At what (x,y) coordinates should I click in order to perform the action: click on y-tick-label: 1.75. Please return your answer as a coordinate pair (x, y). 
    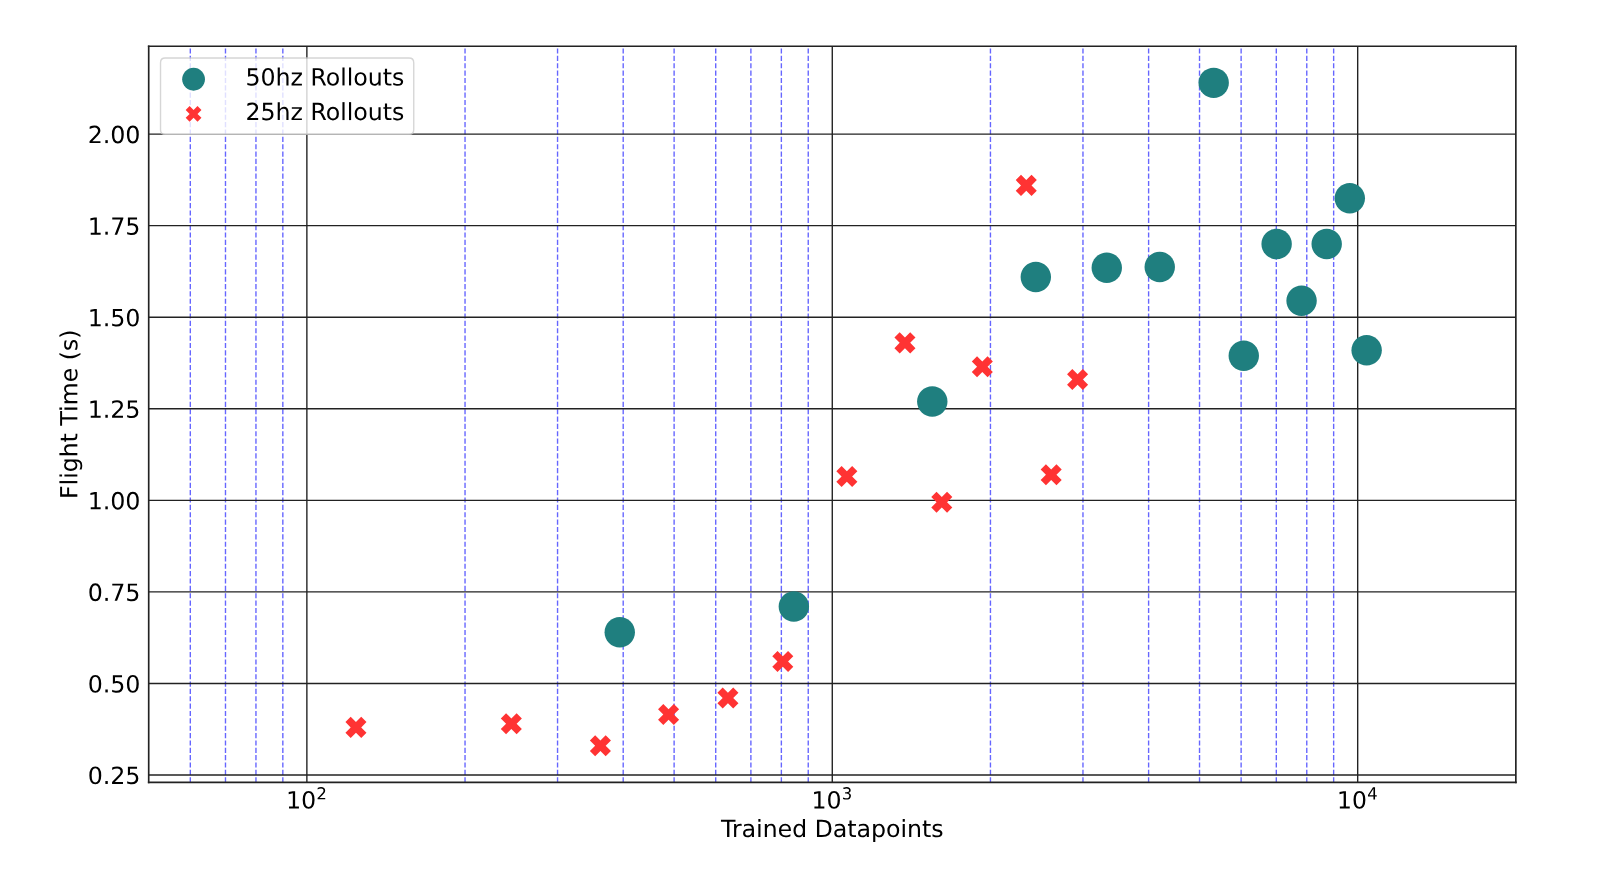
    Looking at the image, I should click on (114, 226).